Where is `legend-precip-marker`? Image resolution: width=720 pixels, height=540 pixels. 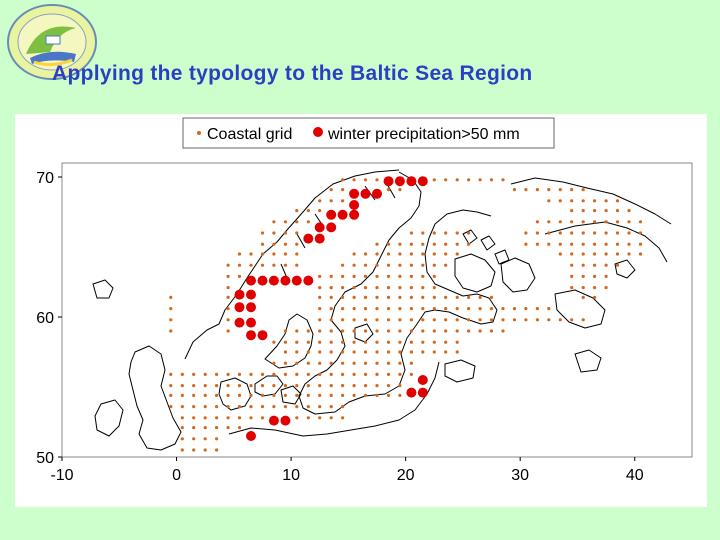
legend-precip-marker is located at coordinates (318, 132).